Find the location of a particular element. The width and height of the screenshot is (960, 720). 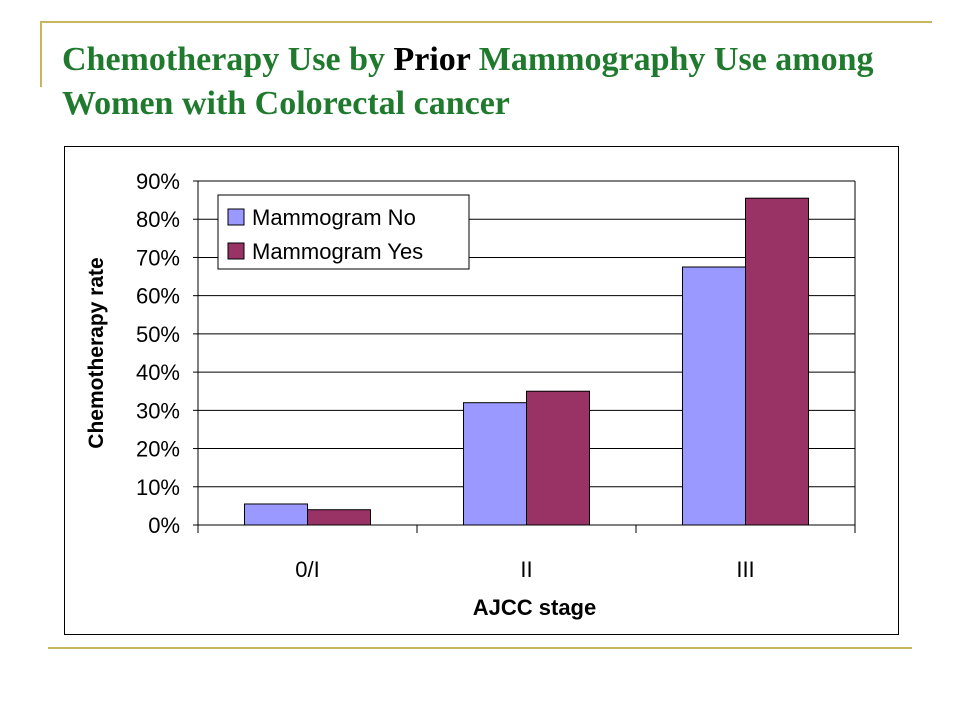

x-tick-labels: 0/I II III is located at coordinates (524, 569).